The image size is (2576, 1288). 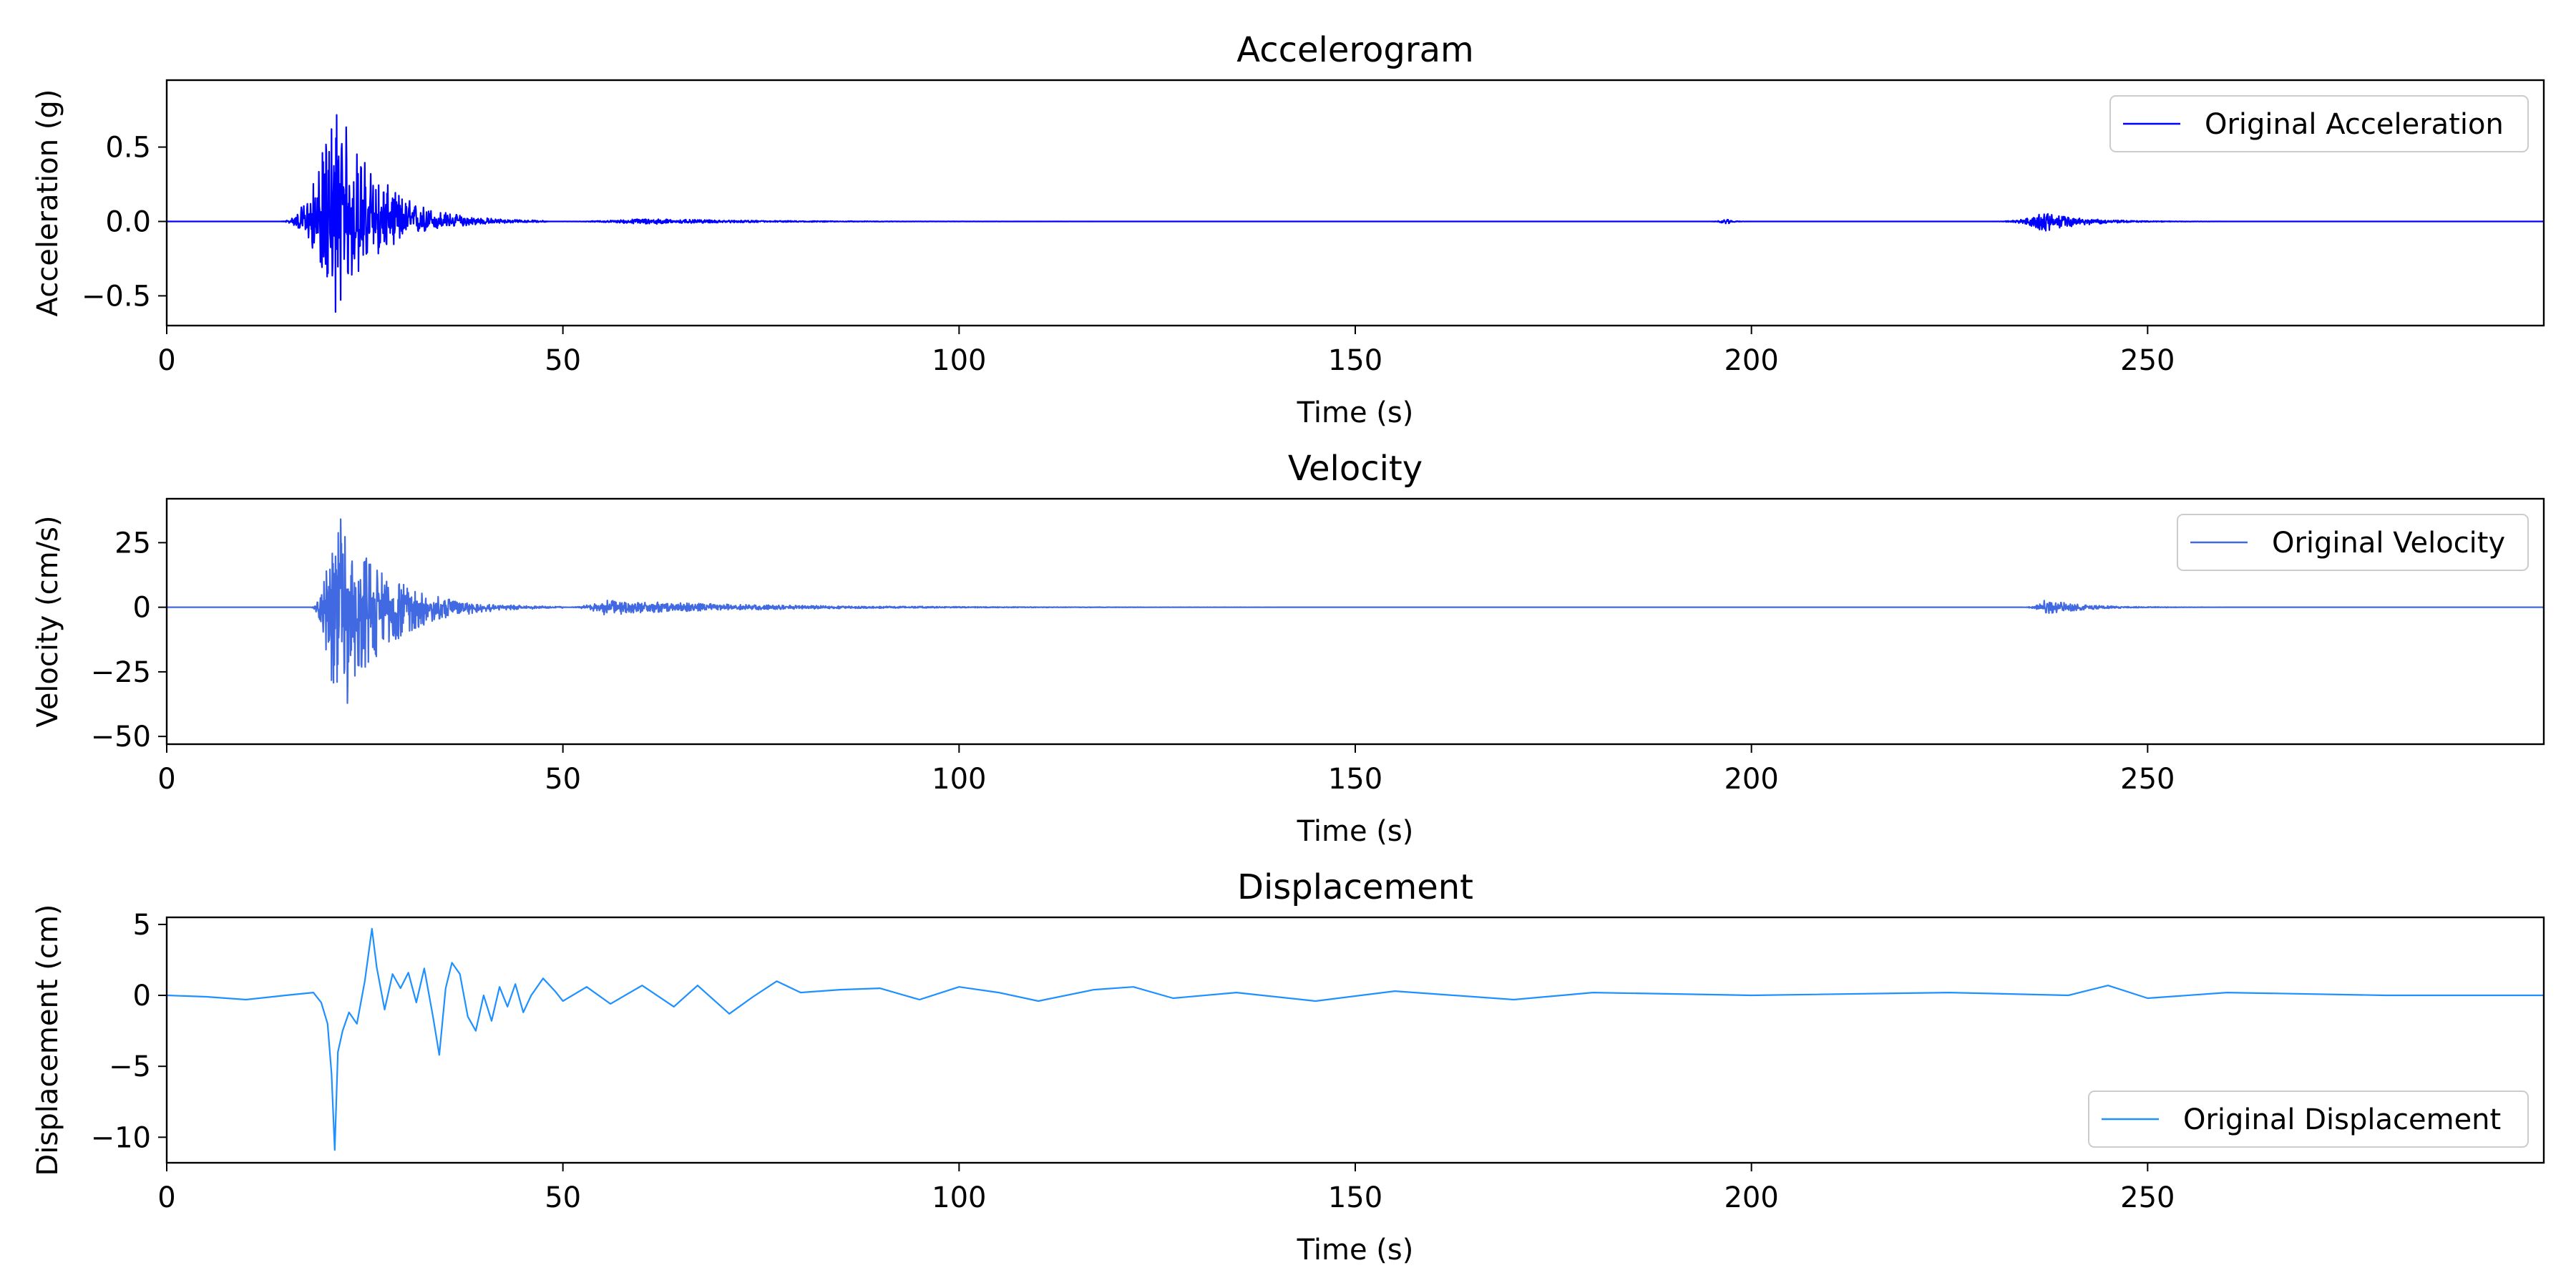 I want to click on y-axis-label: Acceleration (g), so click(x=48, y=203).